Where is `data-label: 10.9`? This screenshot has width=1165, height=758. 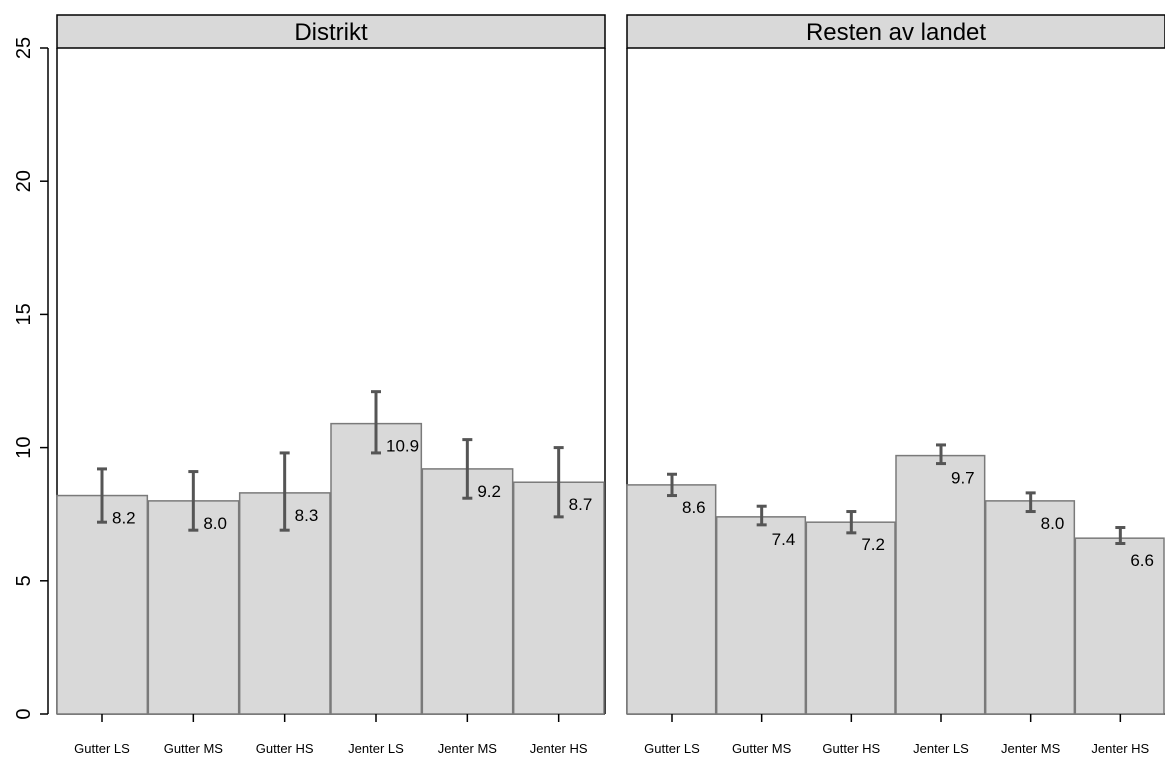
data-label: 10.9 is located at coordinates (402, 446).